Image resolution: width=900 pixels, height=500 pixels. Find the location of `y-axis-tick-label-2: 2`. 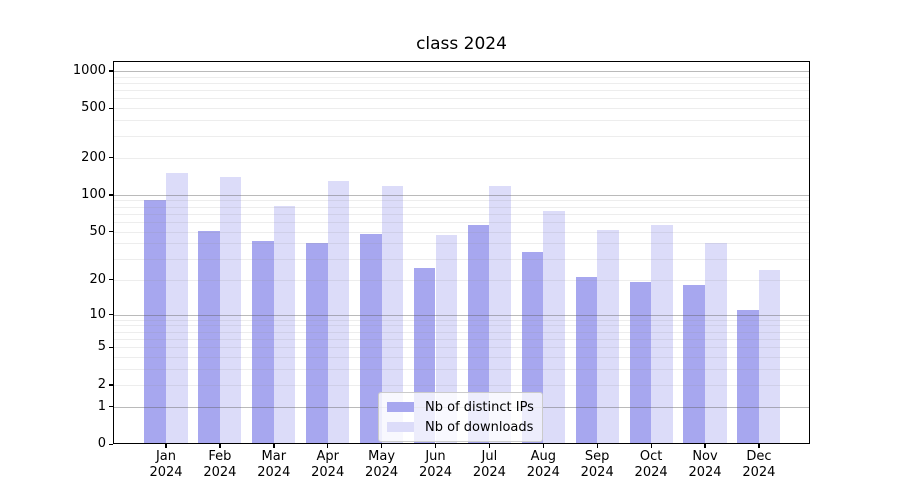

y-axis-tick-label-2: 2 is located at coordinates (101, 384).